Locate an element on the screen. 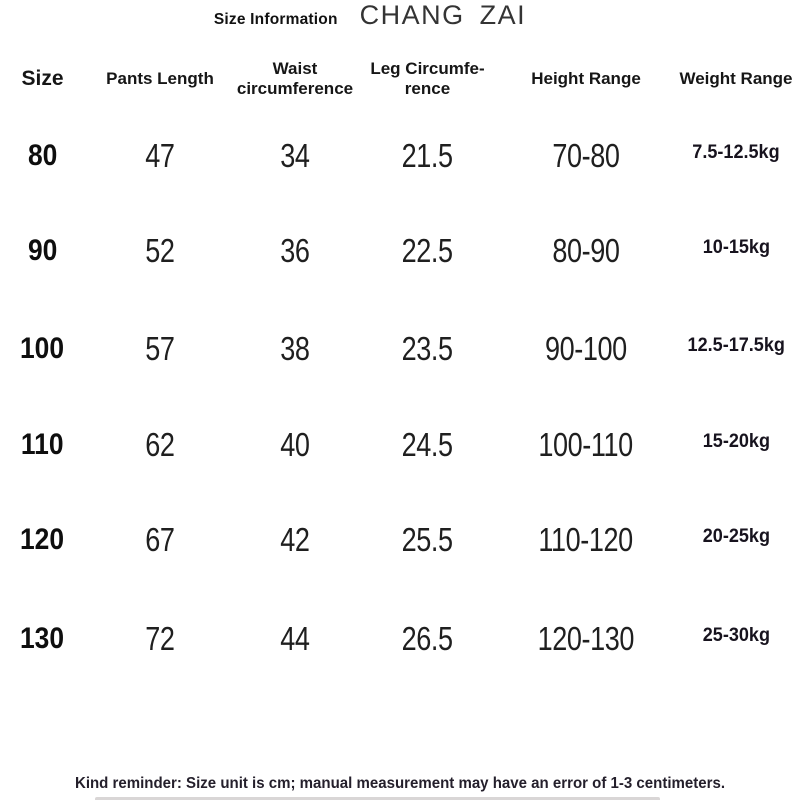 The height and width of the screenshot is (800, 800). cell-size: 90 is located at coordinates (42, 250).